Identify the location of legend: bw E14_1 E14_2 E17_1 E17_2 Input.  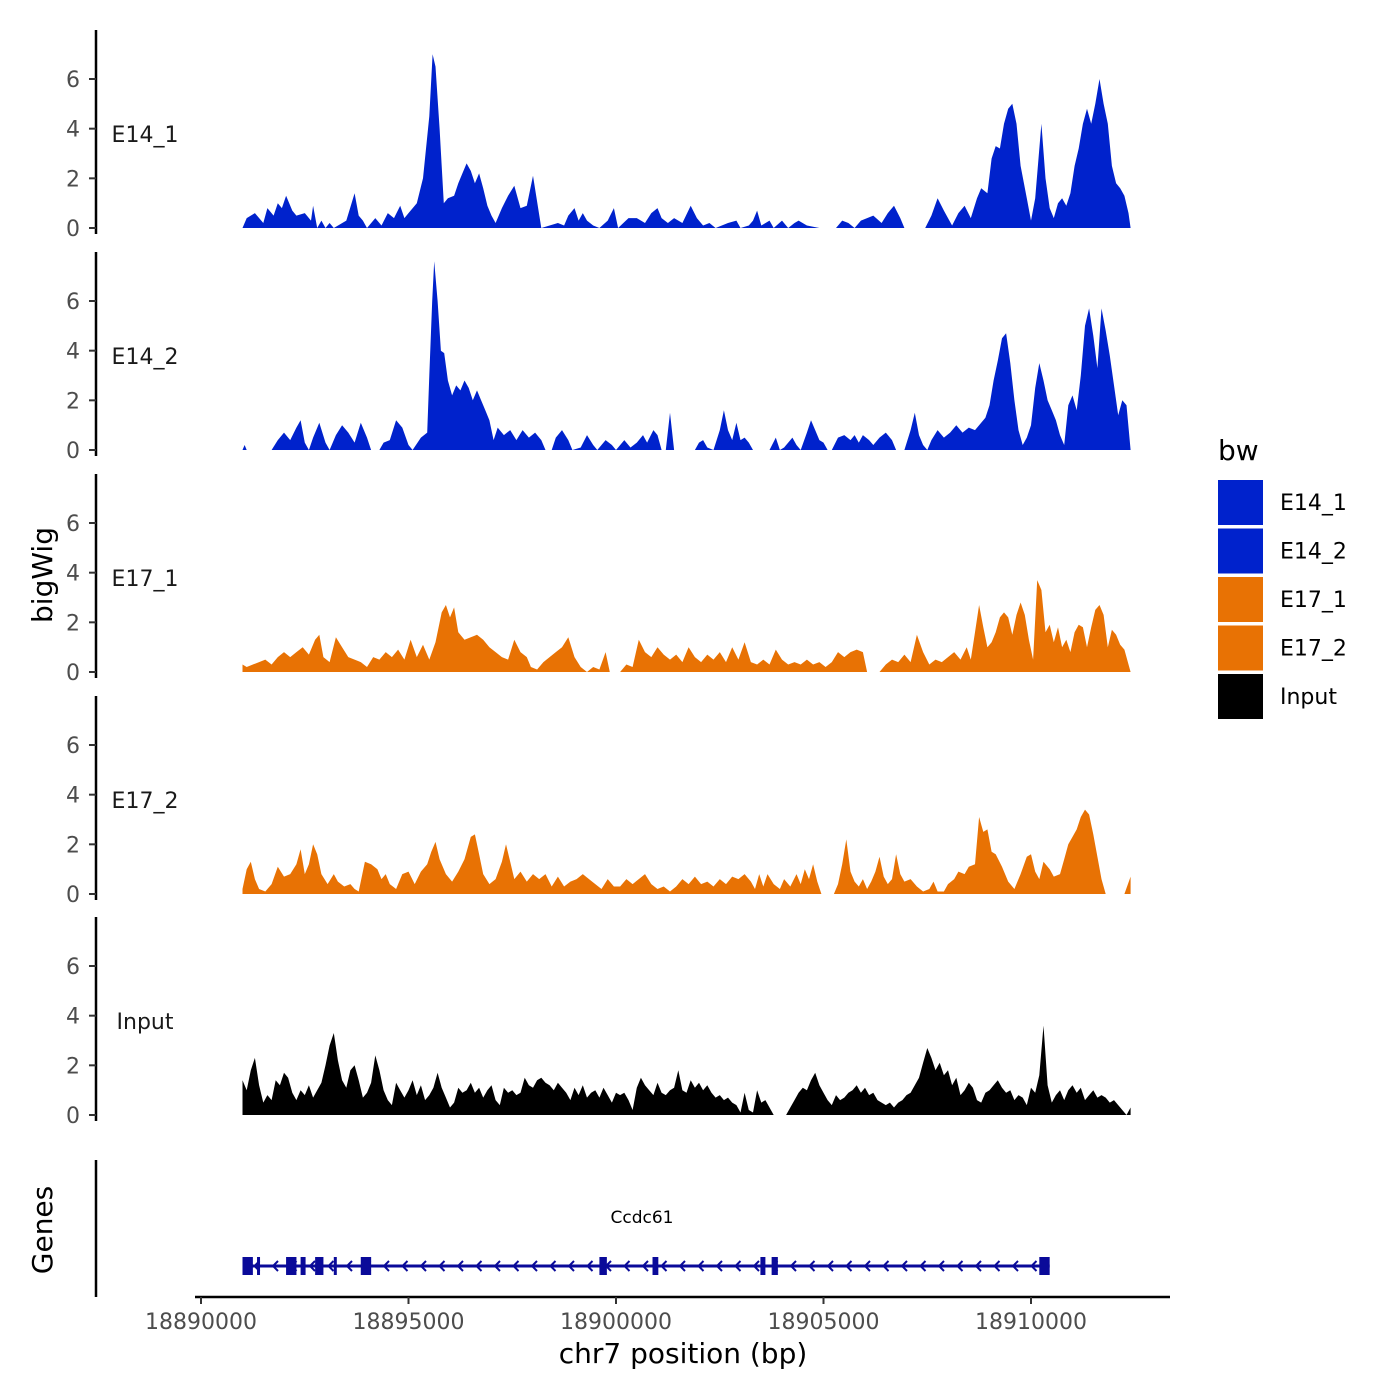
(1282, 576).